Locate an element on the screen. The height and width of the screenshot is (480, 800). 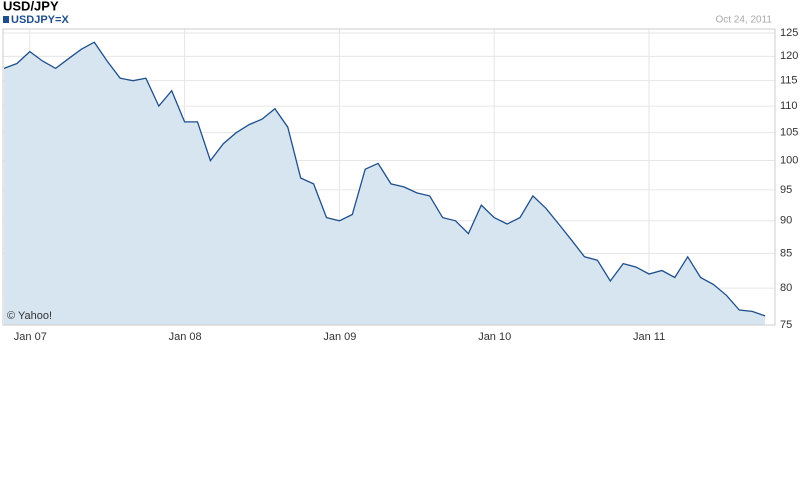
y-tick-label: 110 is located at coordinates (789, 106).